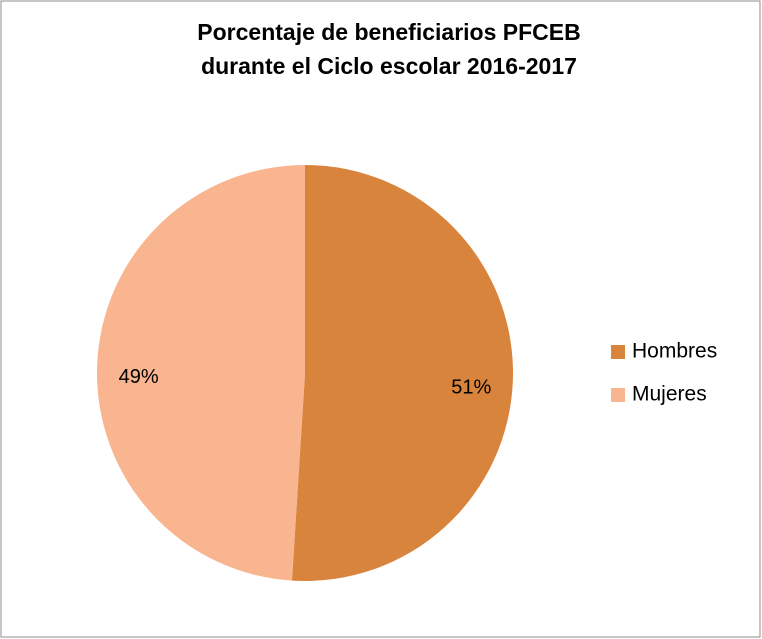 The image size is (762, 639). Describe the element at coordinates (674, 351) in the screenshot. I see `legend-label: Hombres` at that location.